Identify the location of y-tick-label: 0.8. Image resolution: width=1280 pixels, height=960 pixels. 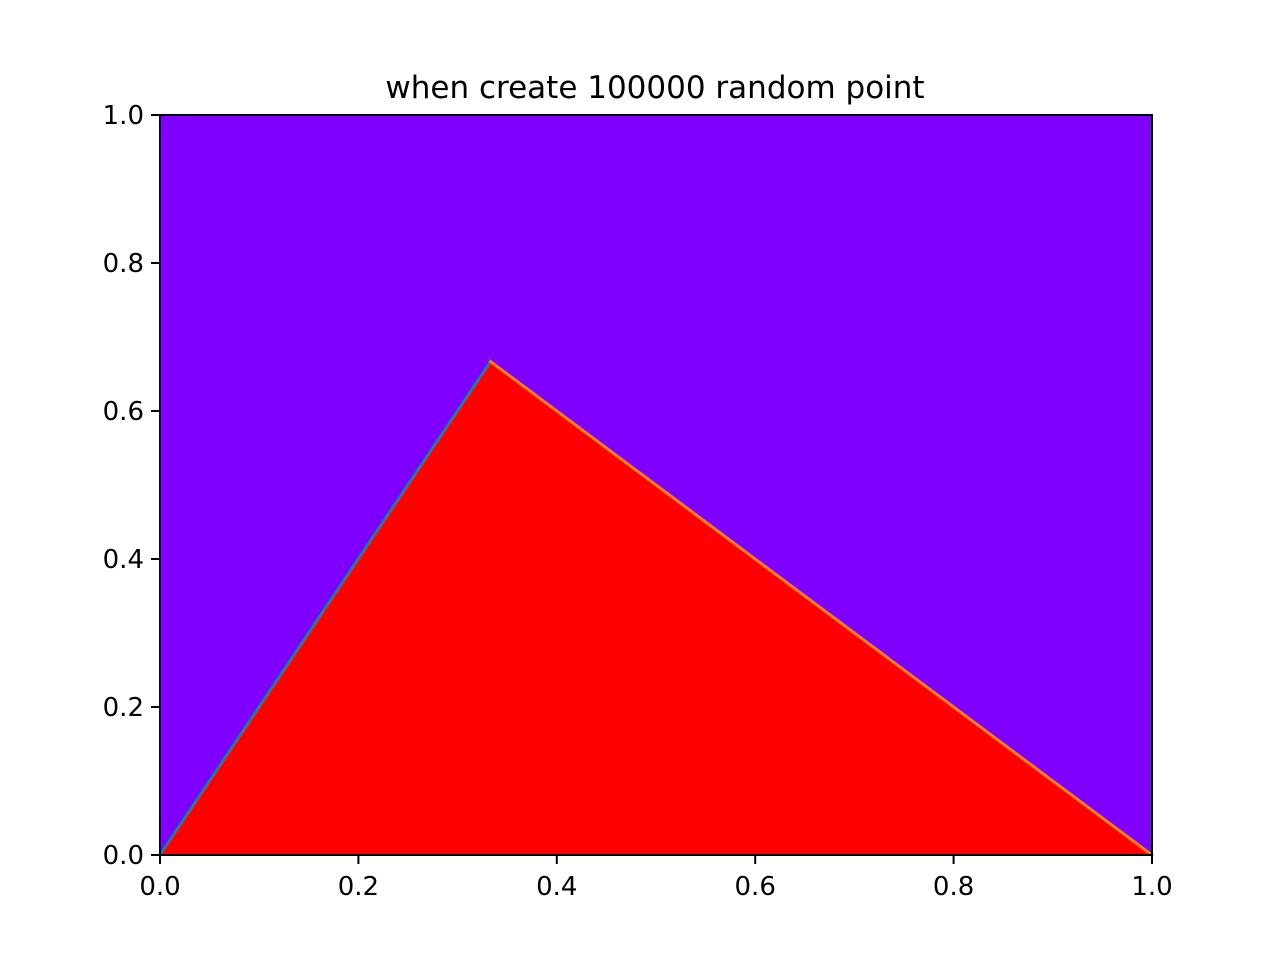
(123, 264).